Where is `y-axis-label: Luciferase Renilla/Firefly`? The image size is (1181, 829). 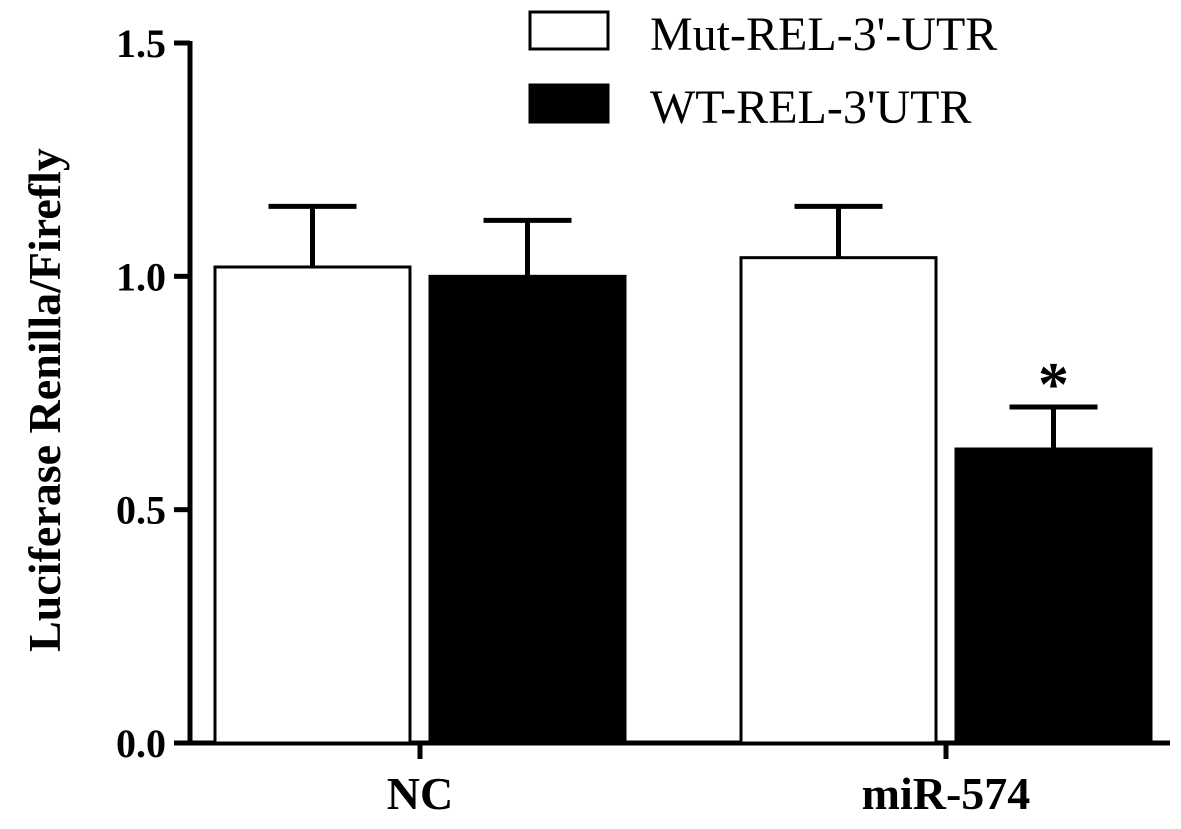 y-axis-label: Luciferase Renilla/Firefly is located at coordinates (44, 400).